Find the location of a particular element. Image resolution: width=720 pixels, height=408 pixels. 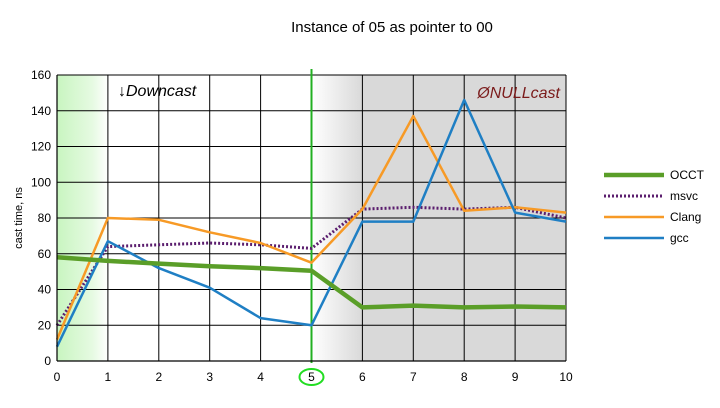

x-tick-label: 4 is located at coordinates (260, 377).